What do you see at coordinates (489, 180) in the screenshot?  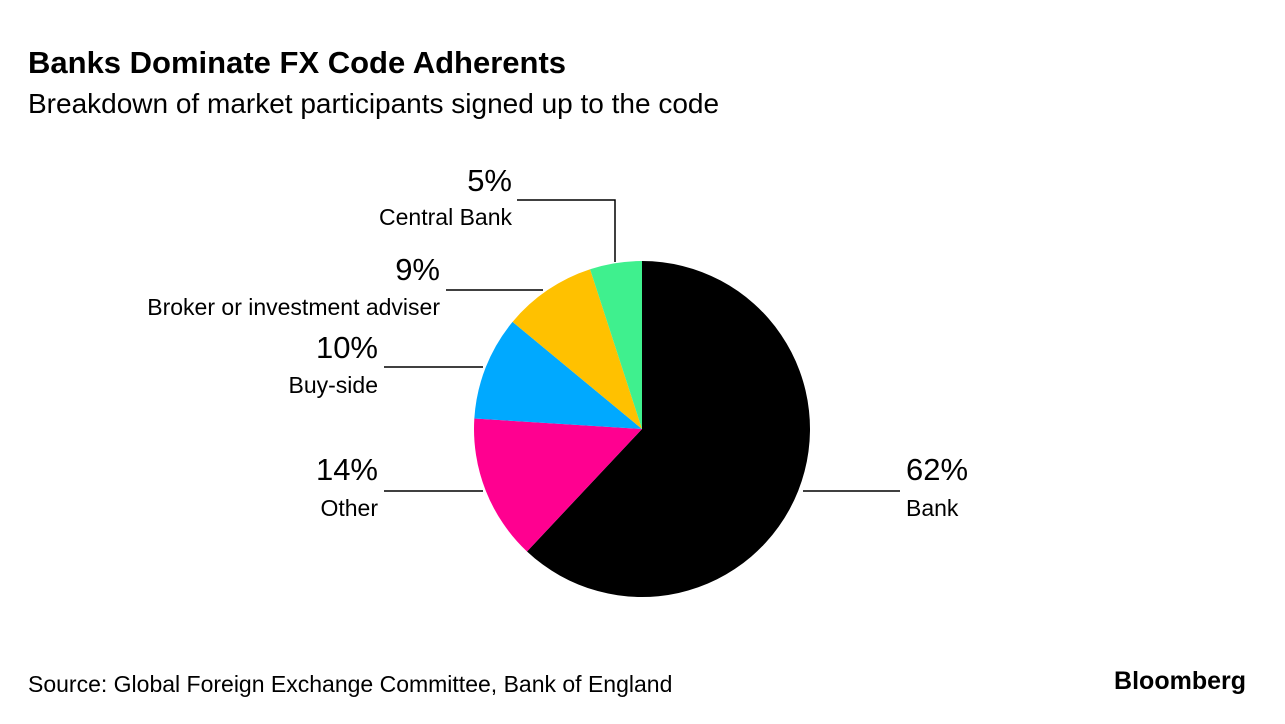 I see `value-label: 5%` at bounding box center [489, 180].